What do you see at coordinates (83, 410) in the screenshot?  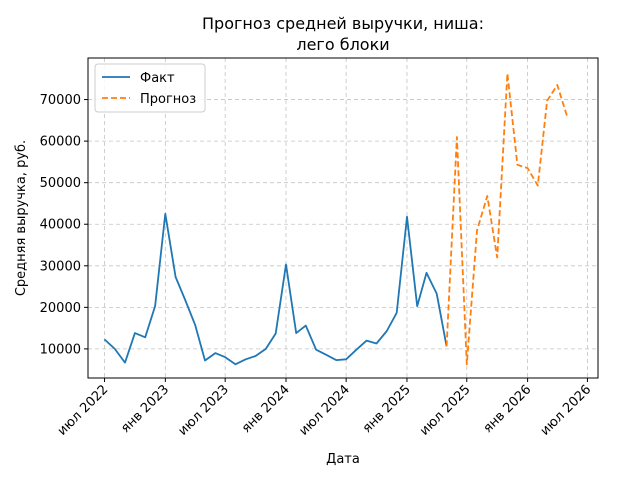 I see `x-tick-label: июл 2022` at bounding box center [83, 410].